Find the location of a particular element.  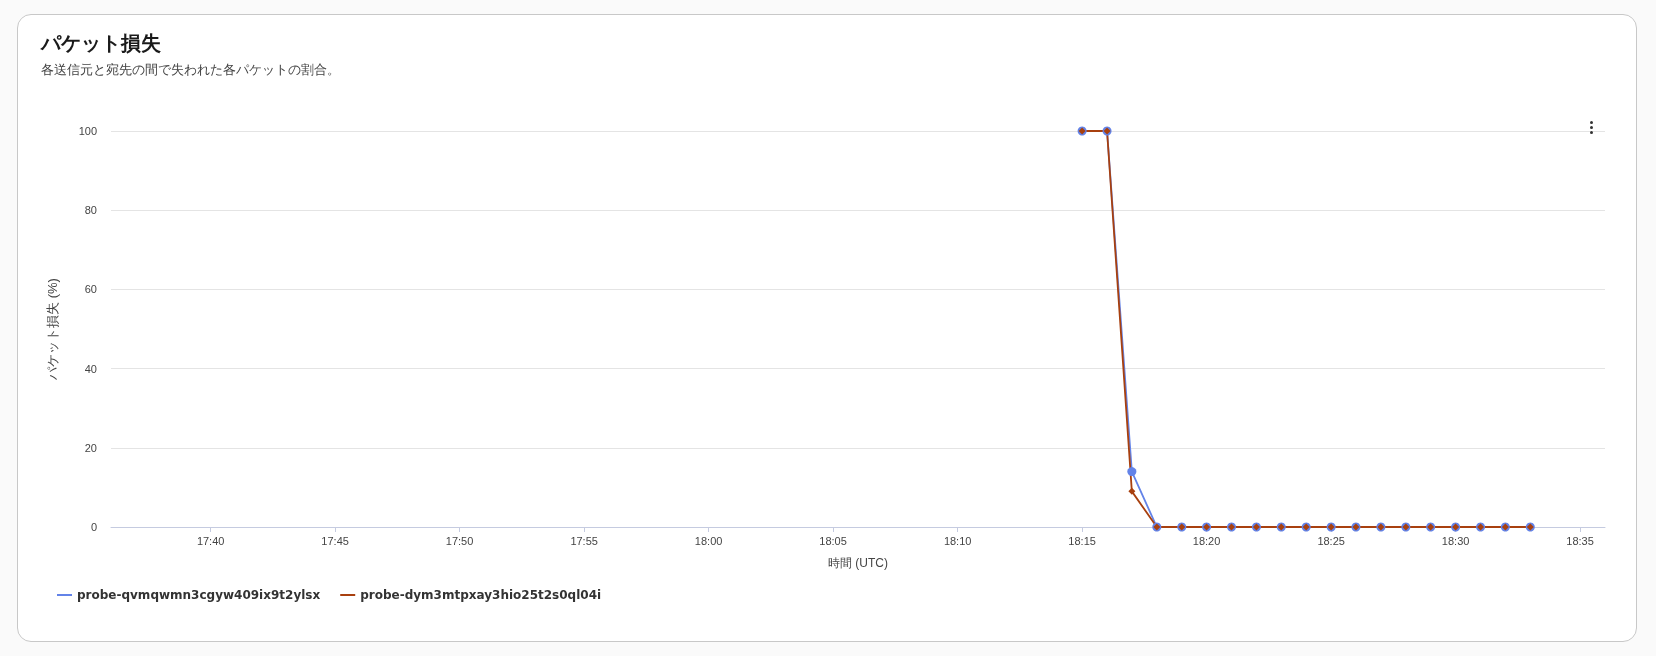

x-tick-label: 18:20 is located at coordinates (1206, 540).